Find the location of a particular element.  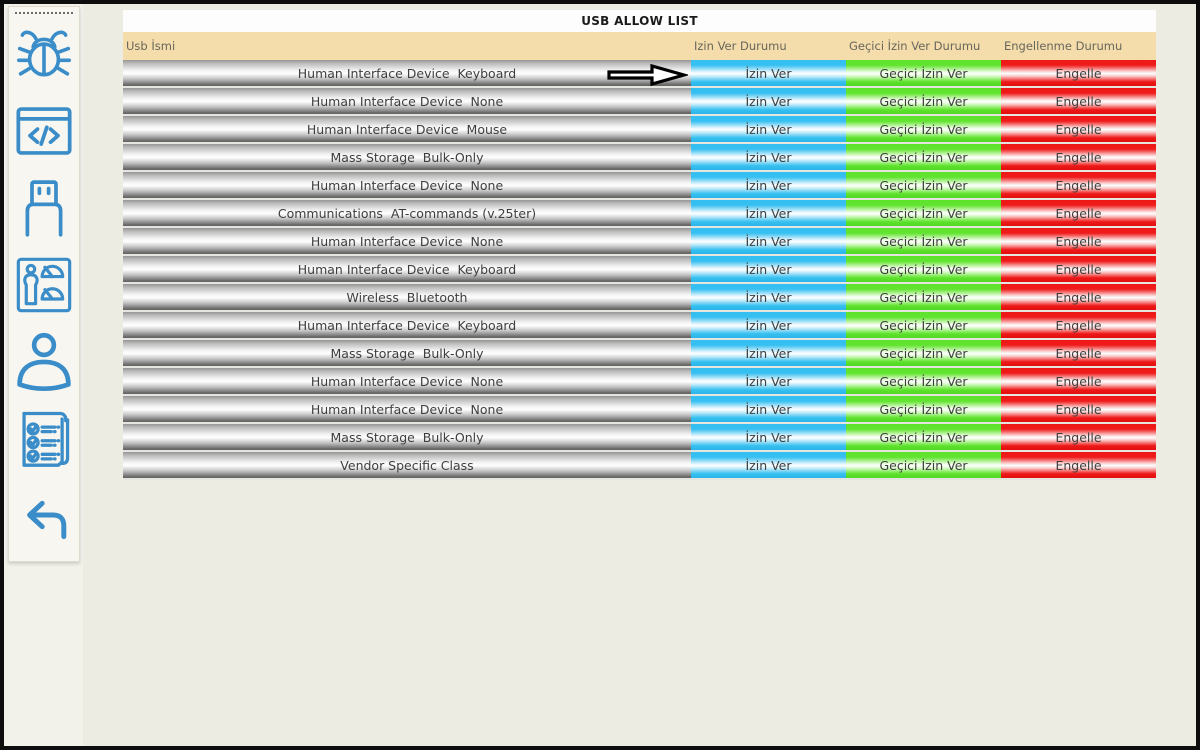

code-window-icon is located at coordinates (44, 131).